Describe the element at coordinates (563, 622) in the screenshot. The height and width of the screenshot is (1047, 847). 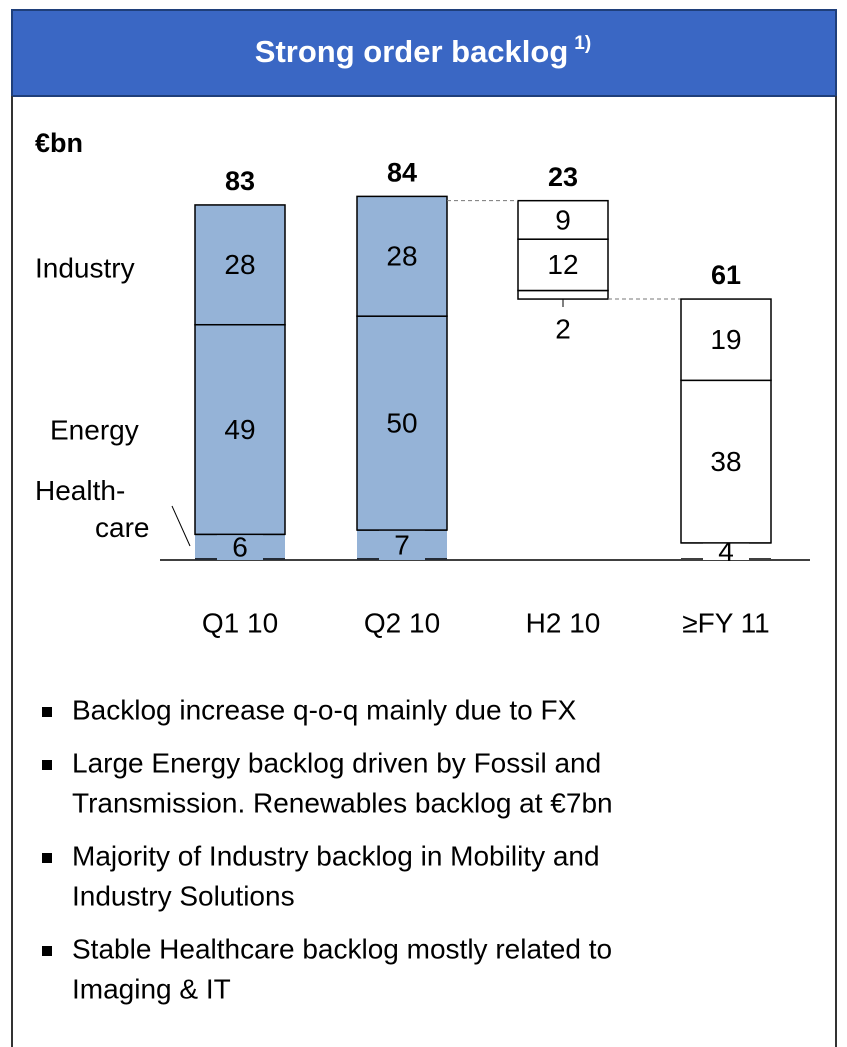
I see `x-tick-label: H2 10` at that location.